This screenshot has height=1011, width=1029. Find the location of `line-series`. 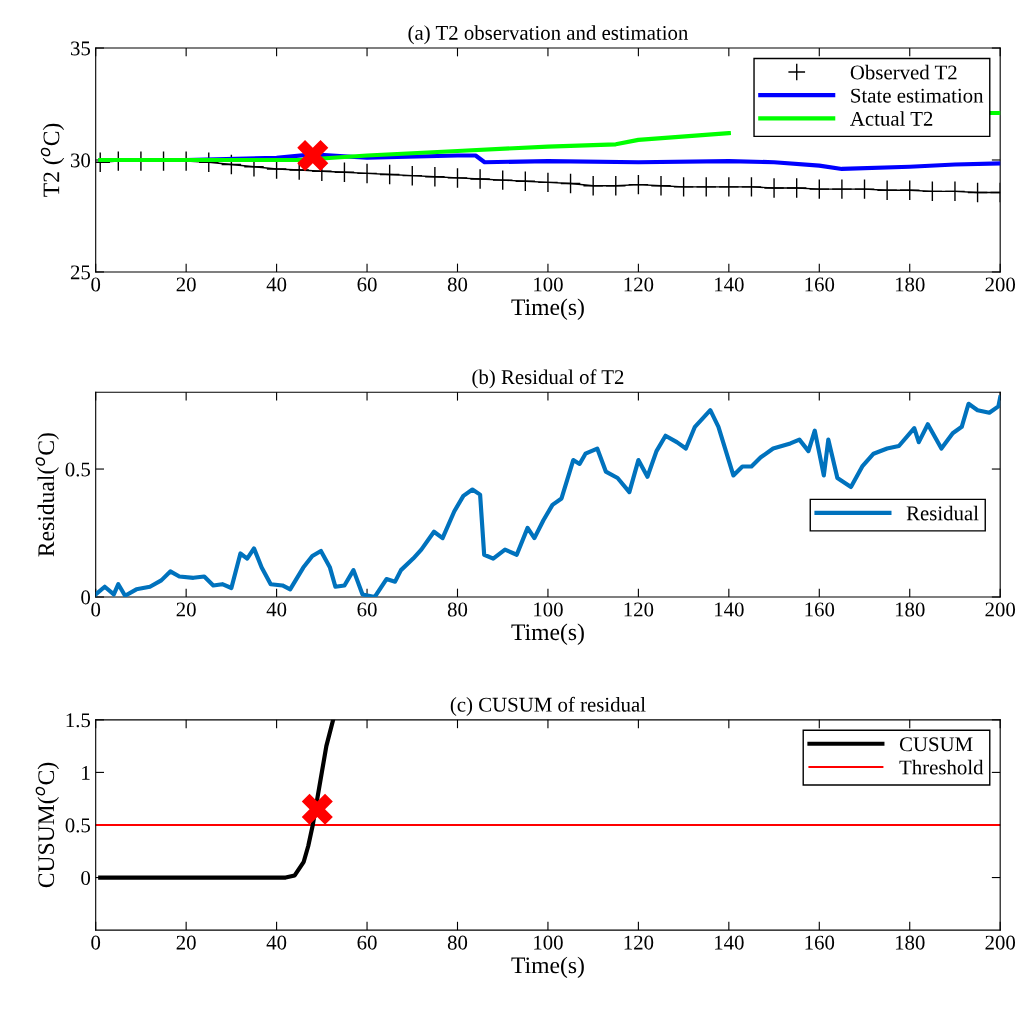

line-series is located at coordinates (217, 799).